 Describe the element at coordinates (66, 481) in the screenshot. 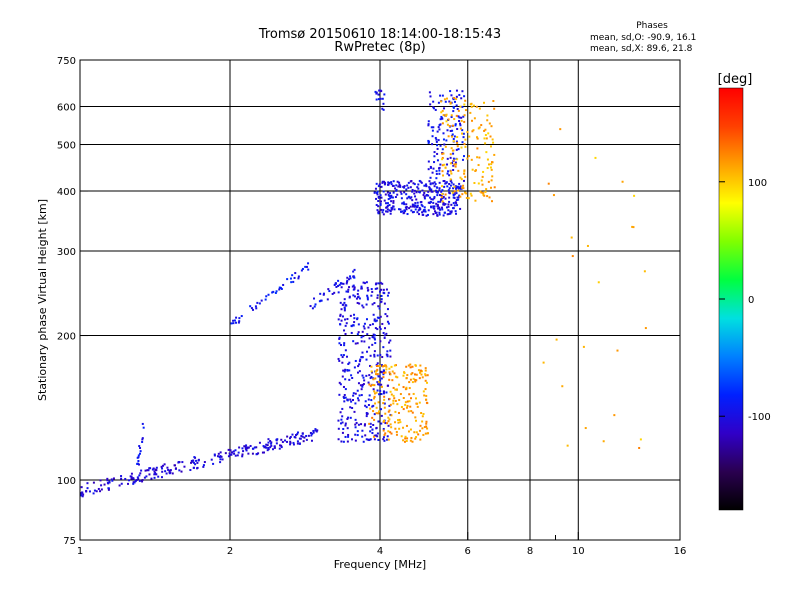

I see `y-tick-label: 100` at that location.